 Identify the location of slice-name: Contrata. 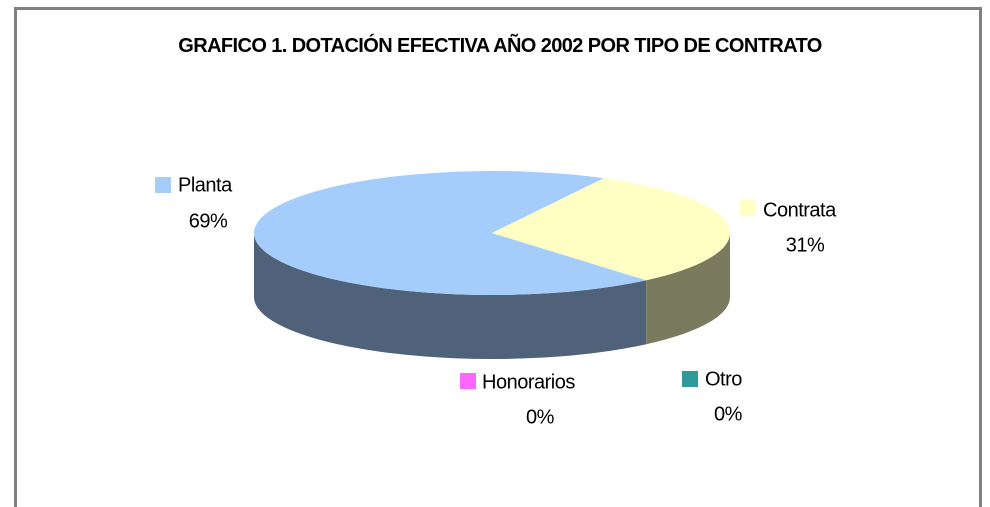
(800, 210).